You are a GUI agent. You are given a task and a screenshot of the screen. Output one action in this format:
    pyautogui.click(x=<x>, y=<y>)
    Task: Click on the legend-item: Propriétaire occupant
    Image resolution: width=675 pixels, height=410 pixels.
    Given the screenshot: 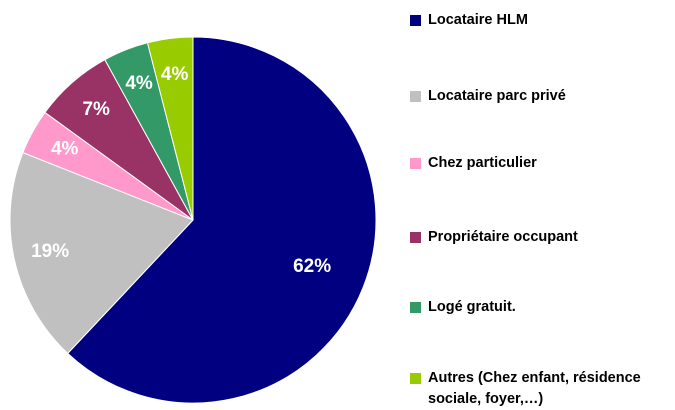 What is the action you would take?
    pyautogui.click(x=541, y=237)
    